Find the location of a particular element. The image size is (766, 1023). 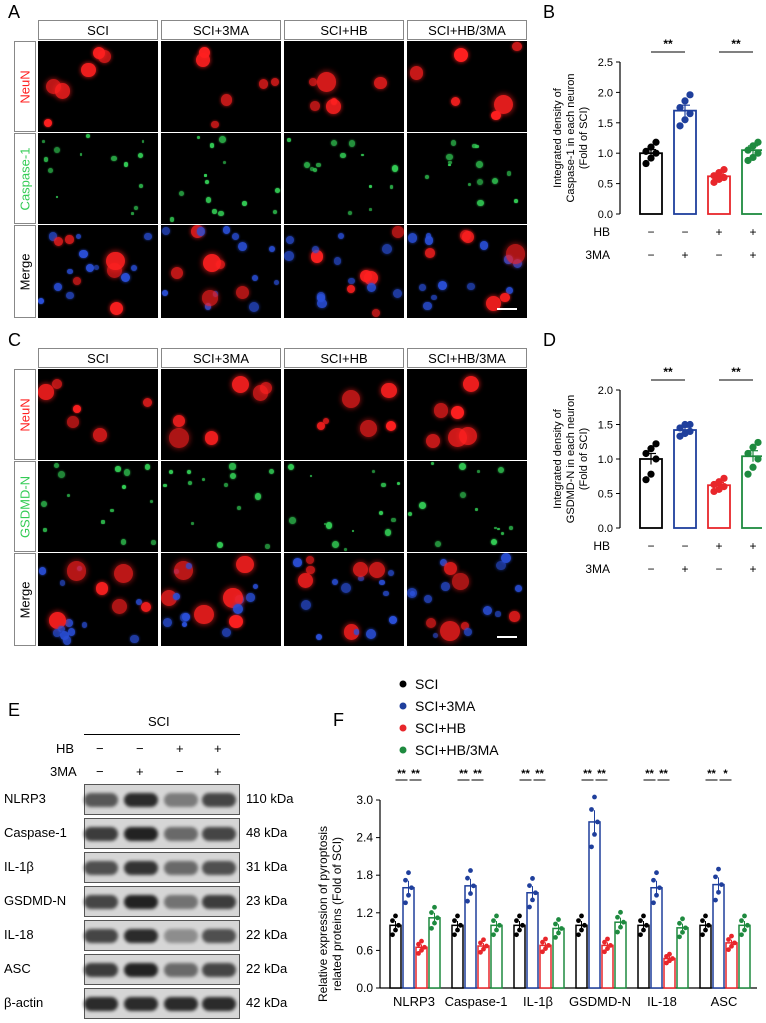

row-label: Merge is located at coordinates (25, 599).